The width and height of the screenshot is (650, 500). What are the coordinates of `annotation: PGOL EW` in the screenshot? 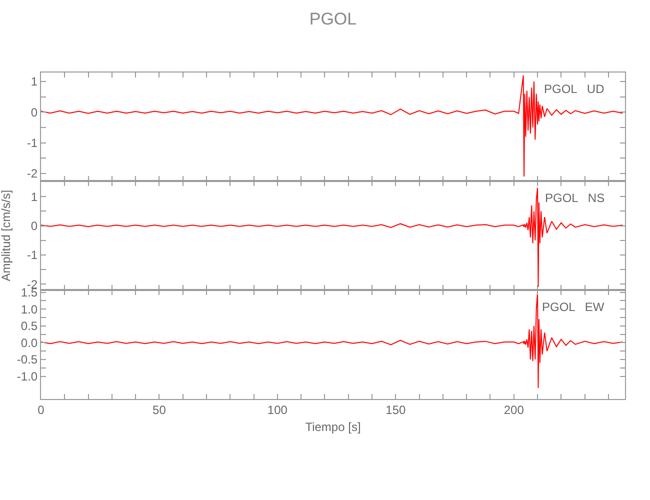 It's located at (573, 307).